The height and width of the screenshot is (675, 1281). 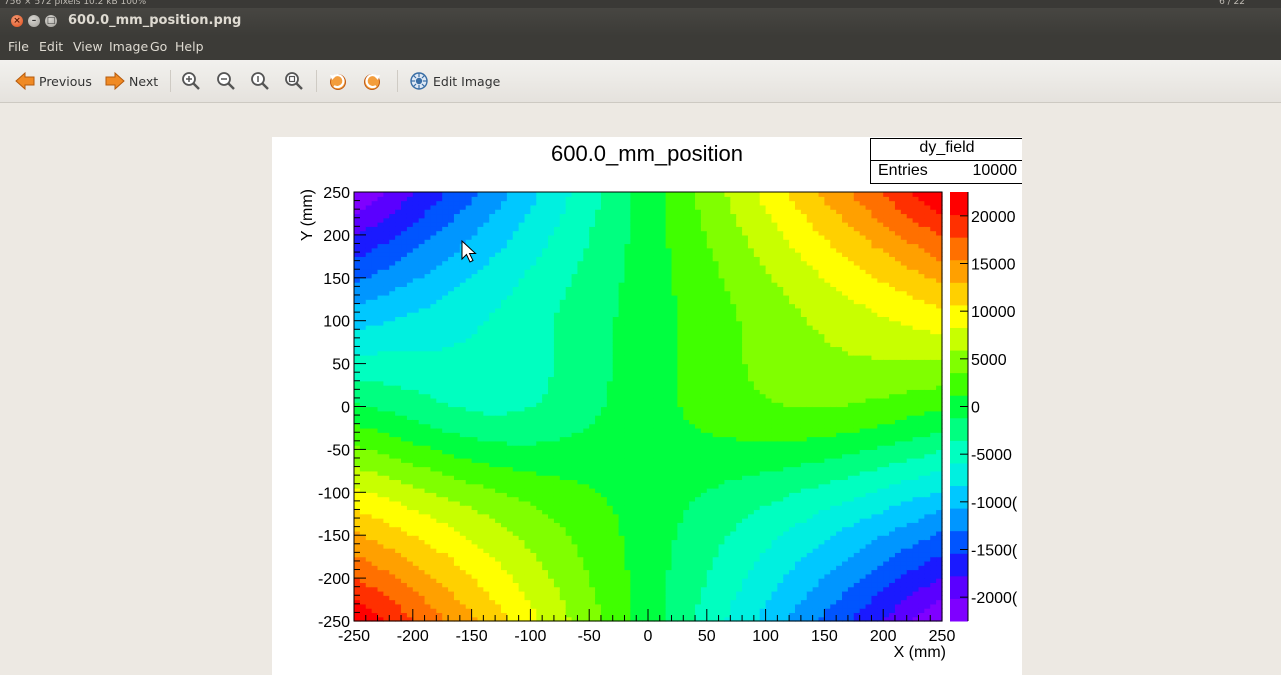 I want to click on menu-help: Help, so click(x=189, y=46).